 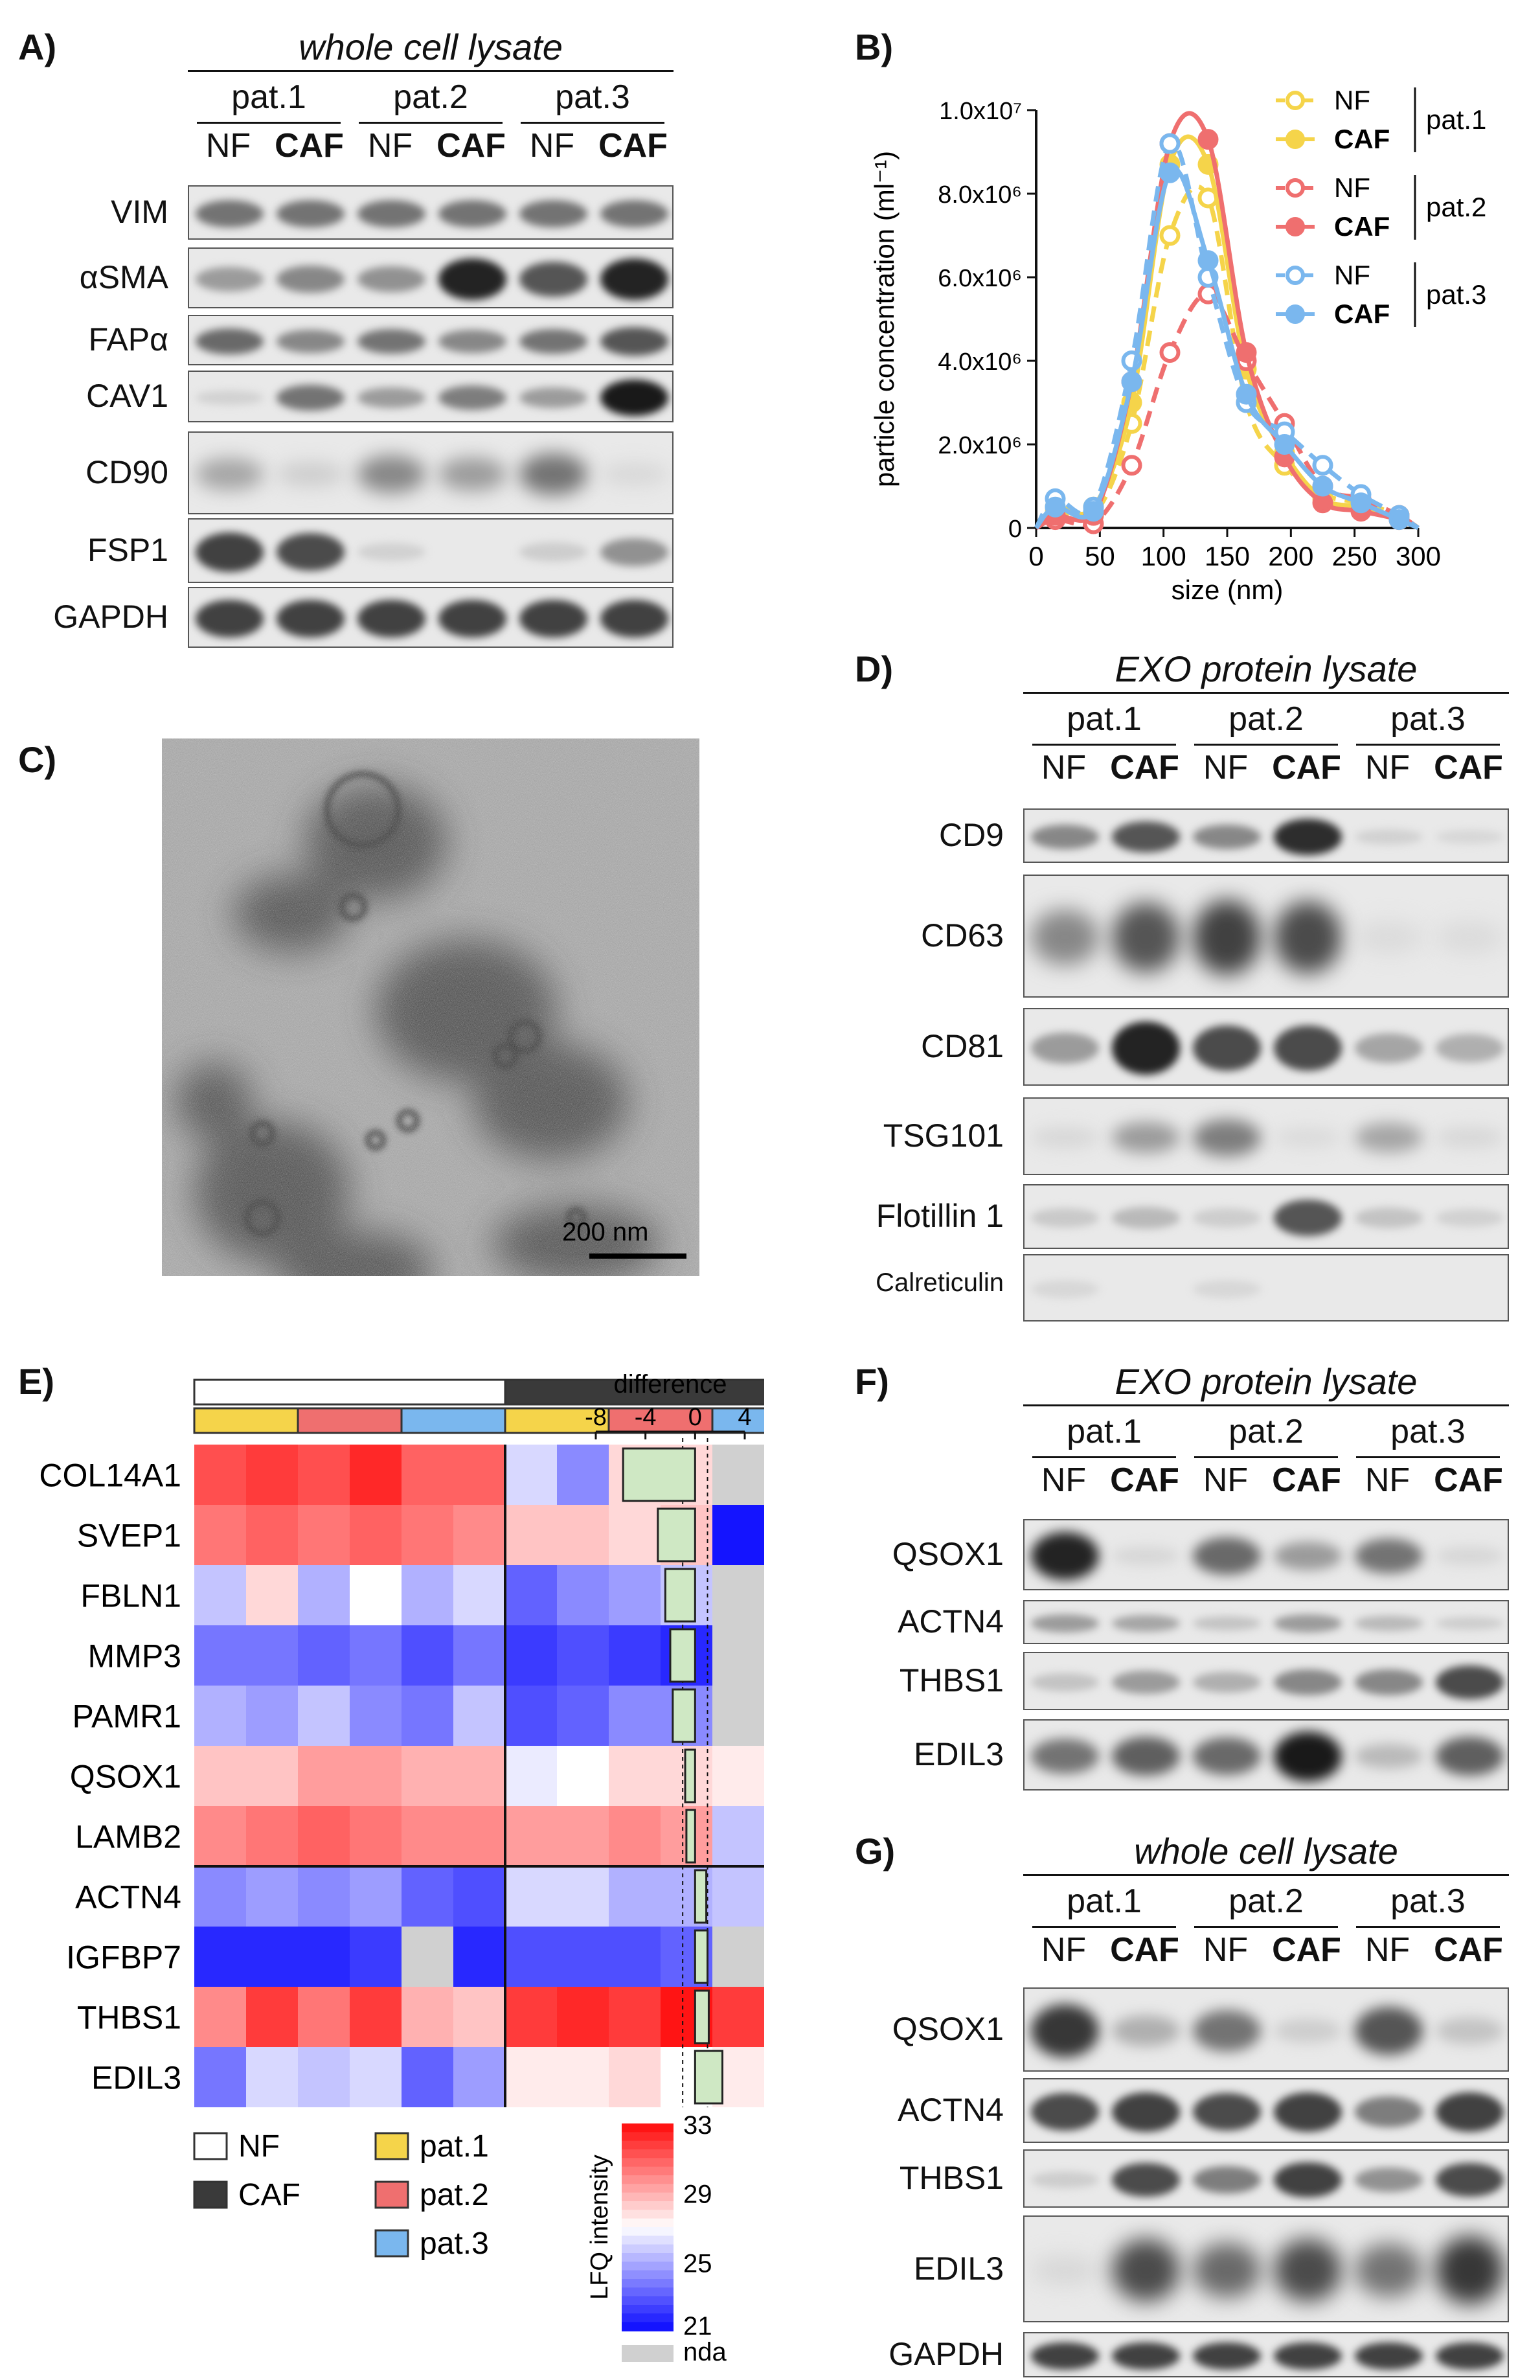 I want to click on blot-row-label: FAPα, so click(x=128, y=339).